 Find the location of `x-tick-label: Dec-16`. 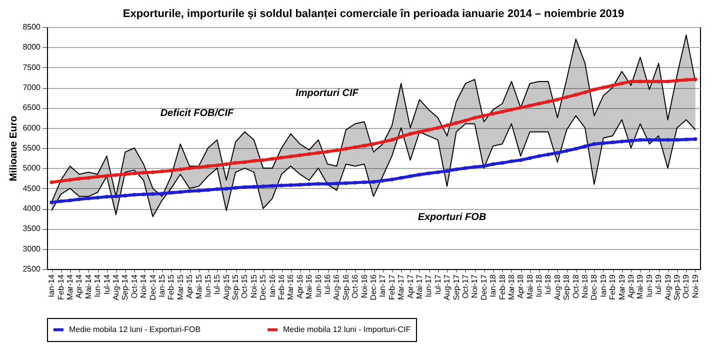

x-tick-label: Dec-16 is located at coordinates (373, 287).